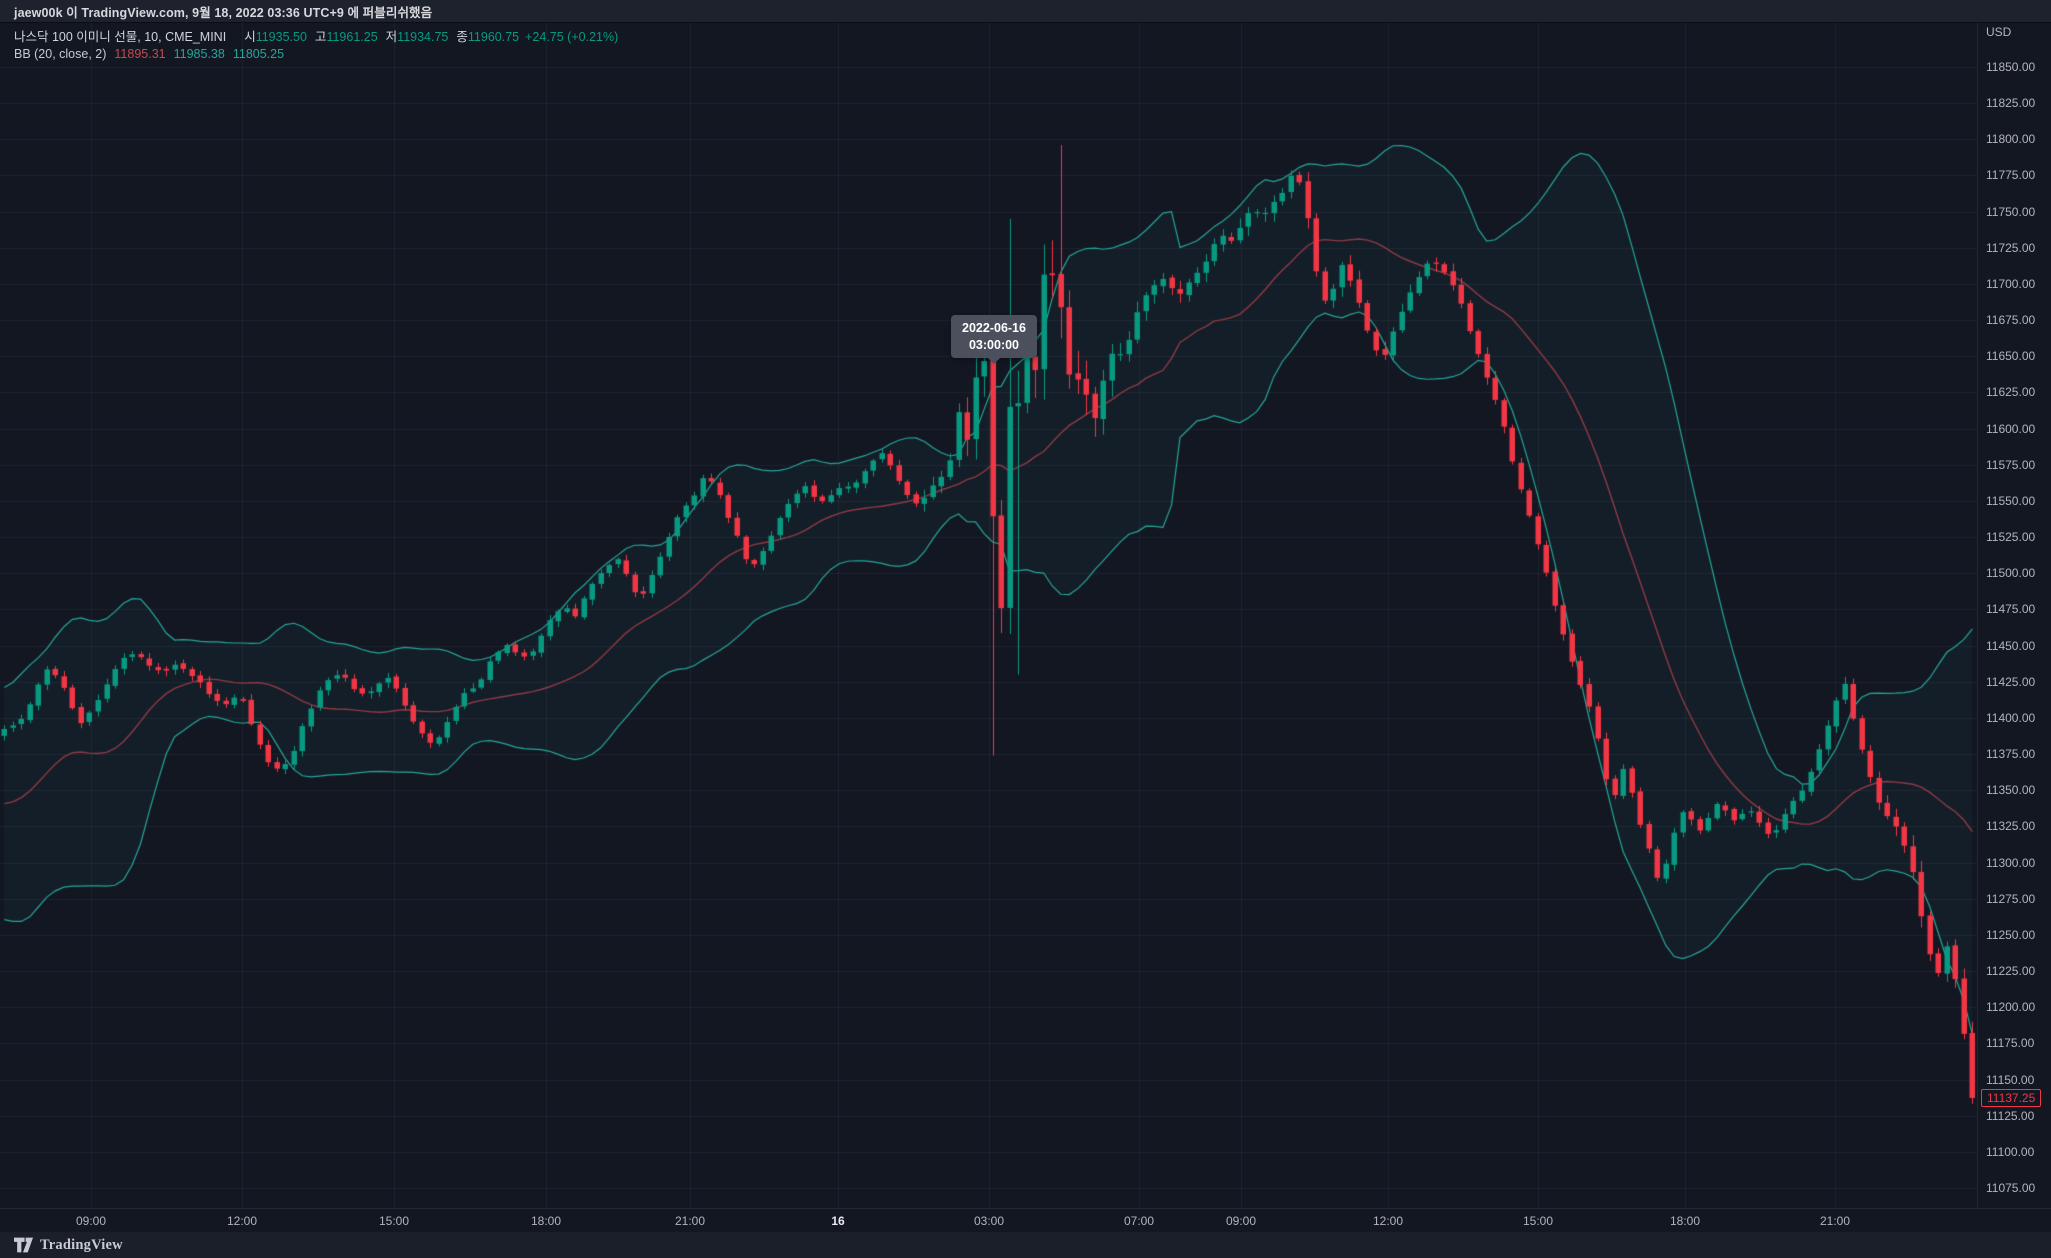  Describe the element at coordinates (2010, 1115) in the screenshot. I see `price-tick-label: 11125.00` at that location.